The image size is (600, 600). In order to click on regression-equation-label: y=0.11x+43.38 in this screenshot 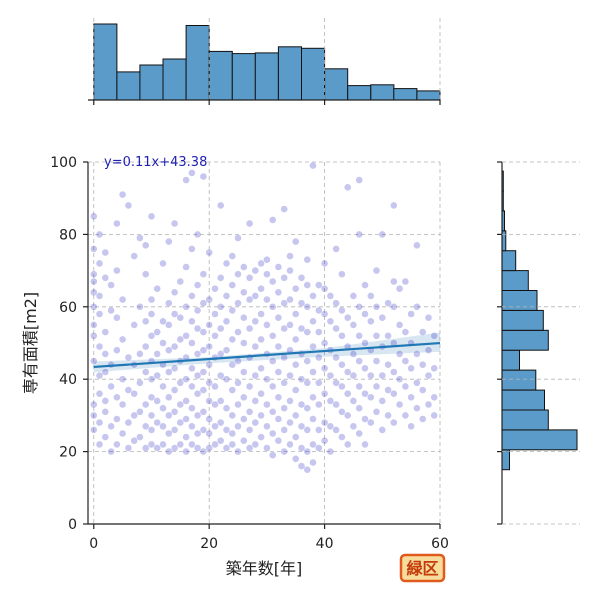, I will do `click(155, 162)`.